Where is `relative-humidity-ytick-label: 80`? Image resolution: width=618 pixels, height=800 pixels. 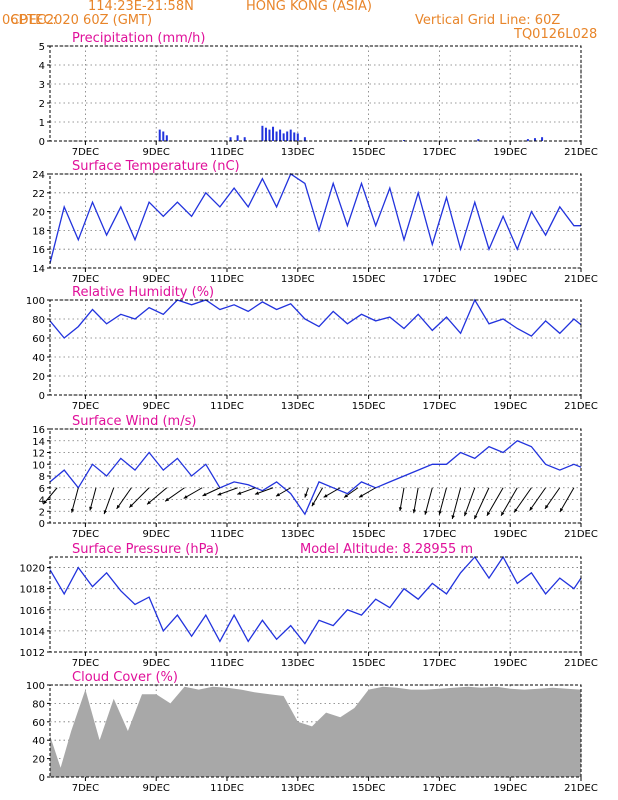
relative-humidity-ytick-label: 80 is located at coordinates (38, 320).